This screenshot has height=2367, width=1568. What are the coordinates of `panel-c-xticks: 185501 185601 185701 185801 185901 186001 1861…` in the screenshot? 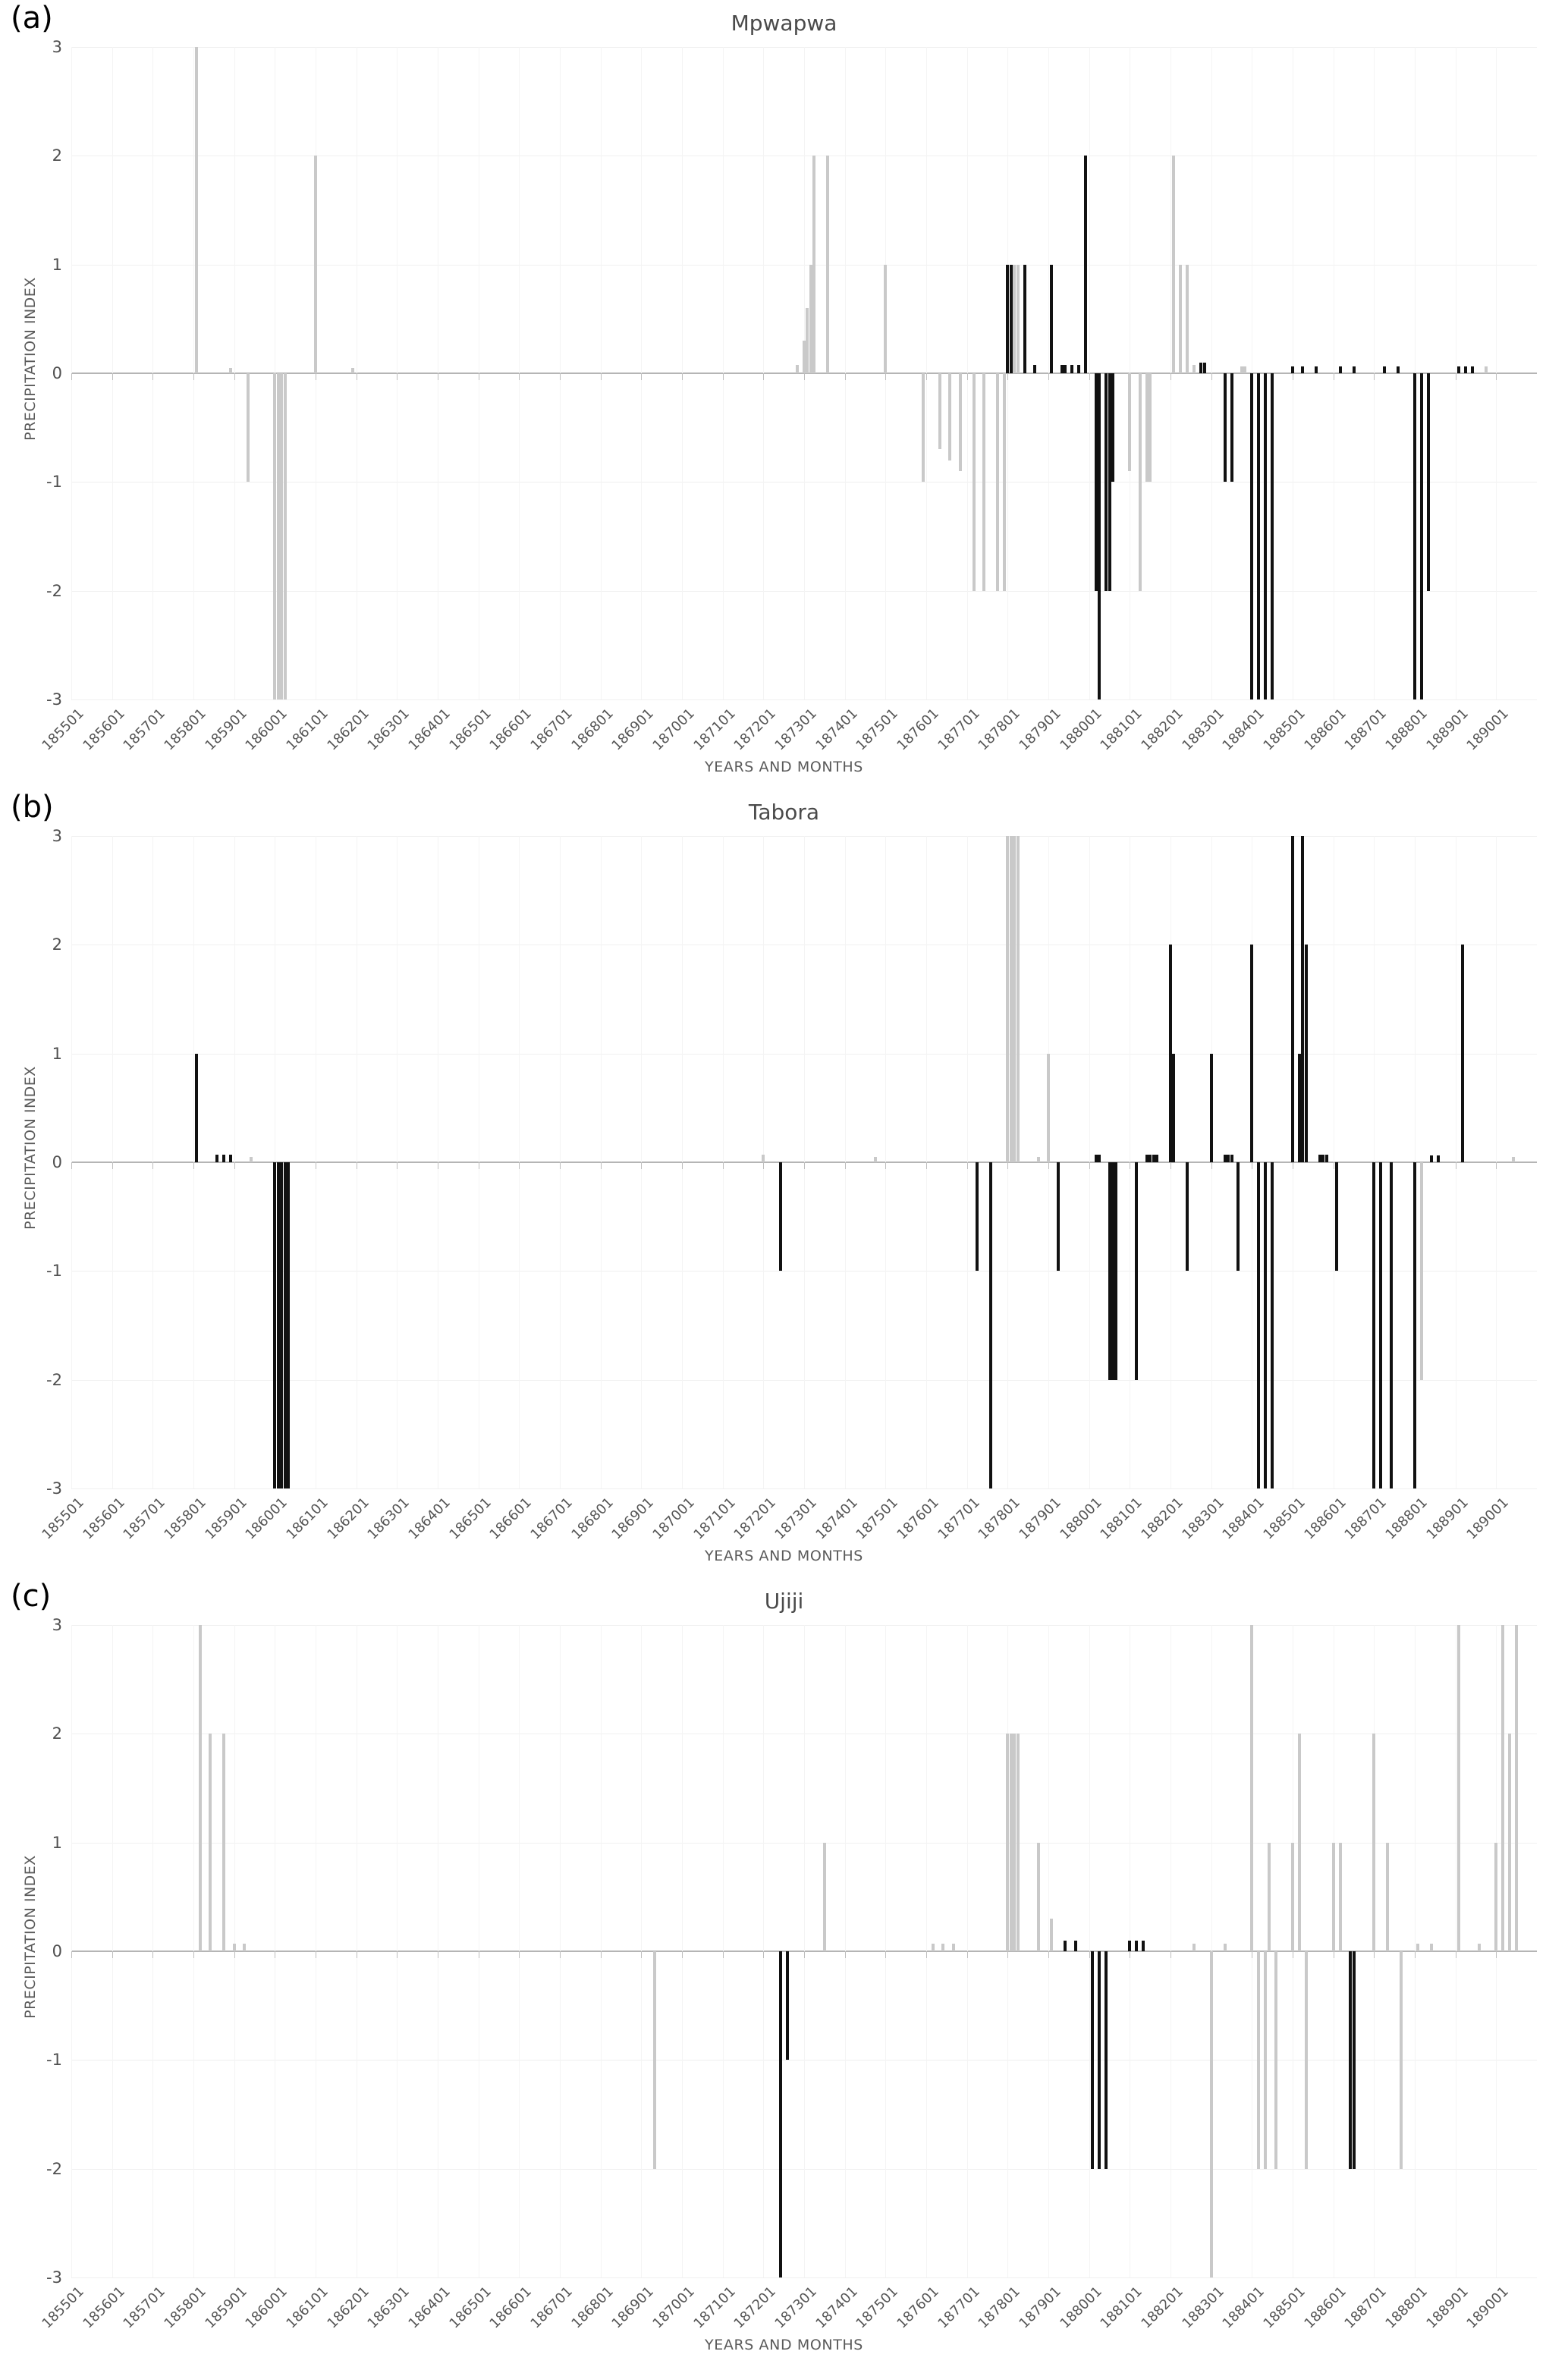 It's located at (788, 2314).